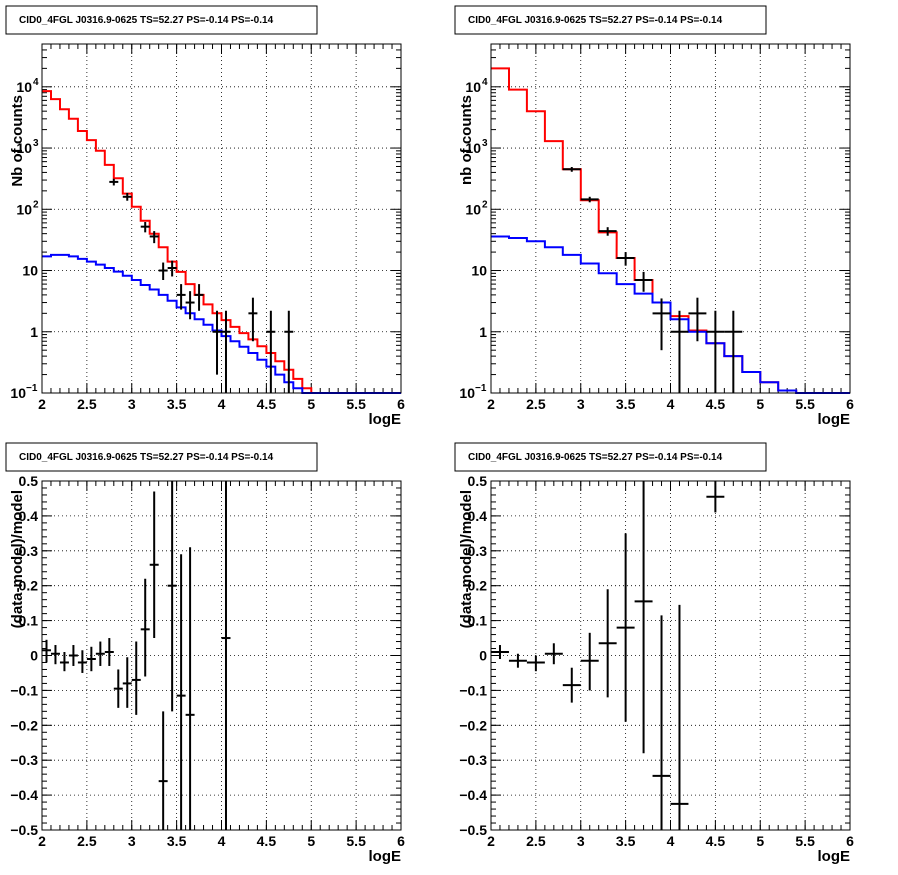 Image resolution: width=898 pixels, height=875 pixels. What do you see at coordinates (834, 419) in the screenshot?
I see `x-axis-label: logE` at bounding box center [834, 419].